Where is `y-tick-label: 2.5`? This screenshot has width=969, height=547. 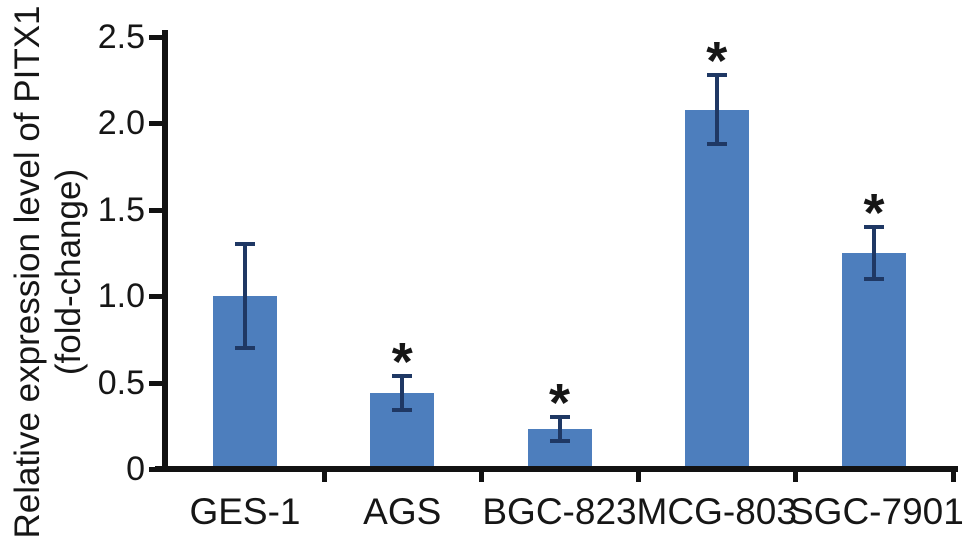
y-tick-label: 2.5 is located at coordinates (121, 37).